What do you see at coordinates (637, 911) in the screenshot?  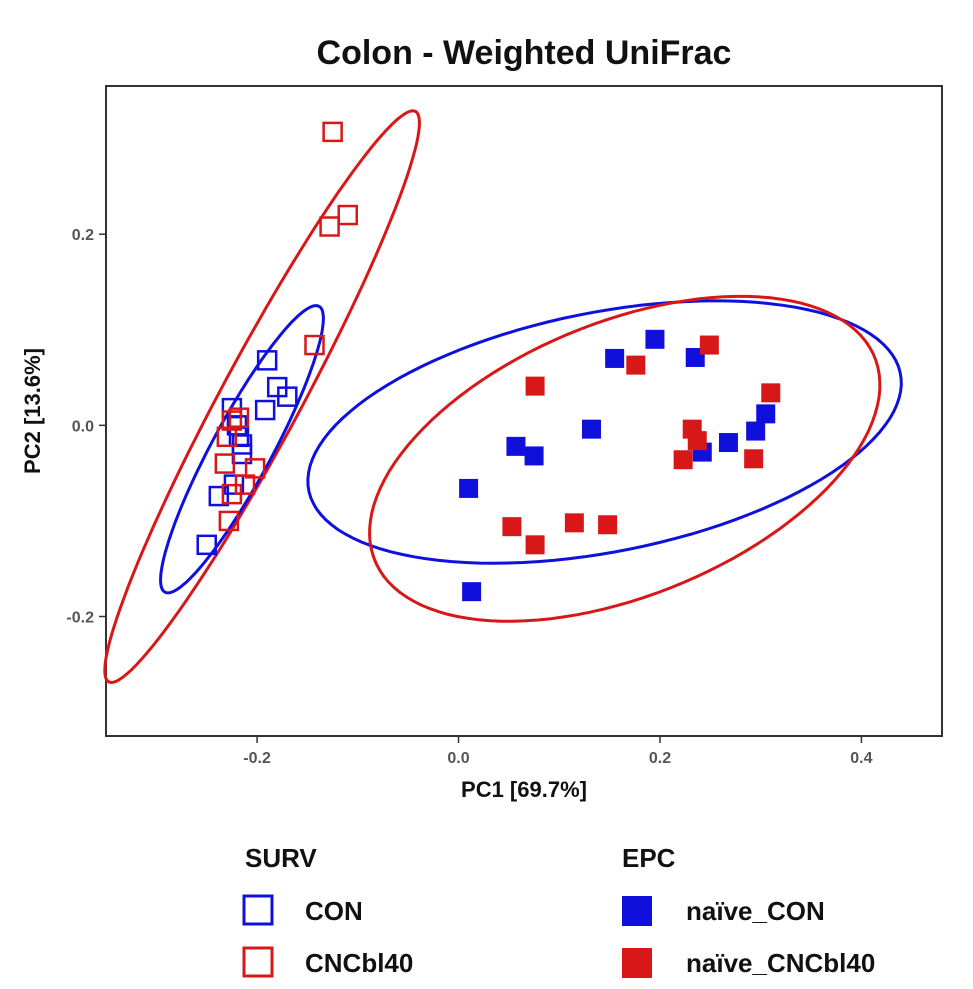 I see `legend-swatch-naive-con` at bounding box center [637, 911].